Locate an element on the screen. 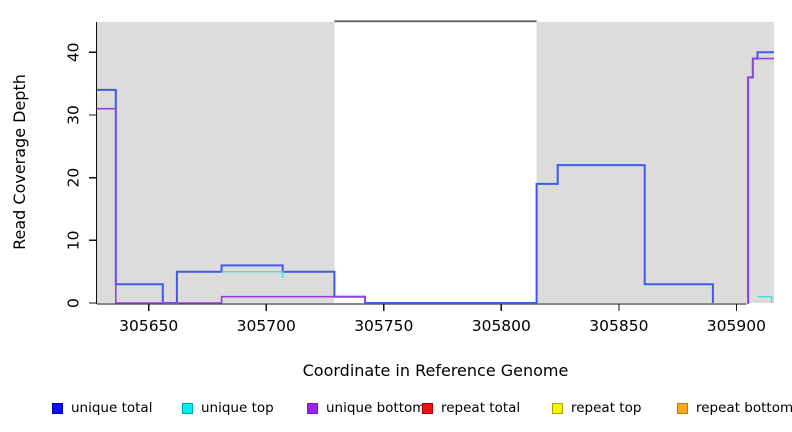  legend-item-repeat-bottom: repeat bottom is located at coordinates (734, 408).